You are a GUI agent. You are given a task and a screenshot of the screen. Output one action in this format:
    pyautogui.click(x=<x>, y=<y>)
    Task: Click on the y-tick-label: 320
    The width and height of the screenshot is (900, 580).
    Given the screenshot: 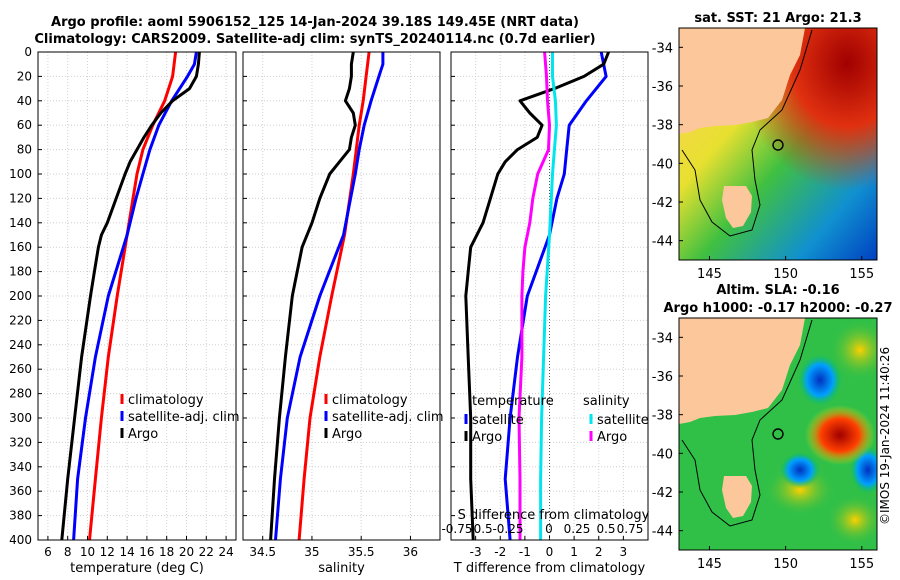 What is the action you would take?
    pyautogui.click(x=20, y=442)
    